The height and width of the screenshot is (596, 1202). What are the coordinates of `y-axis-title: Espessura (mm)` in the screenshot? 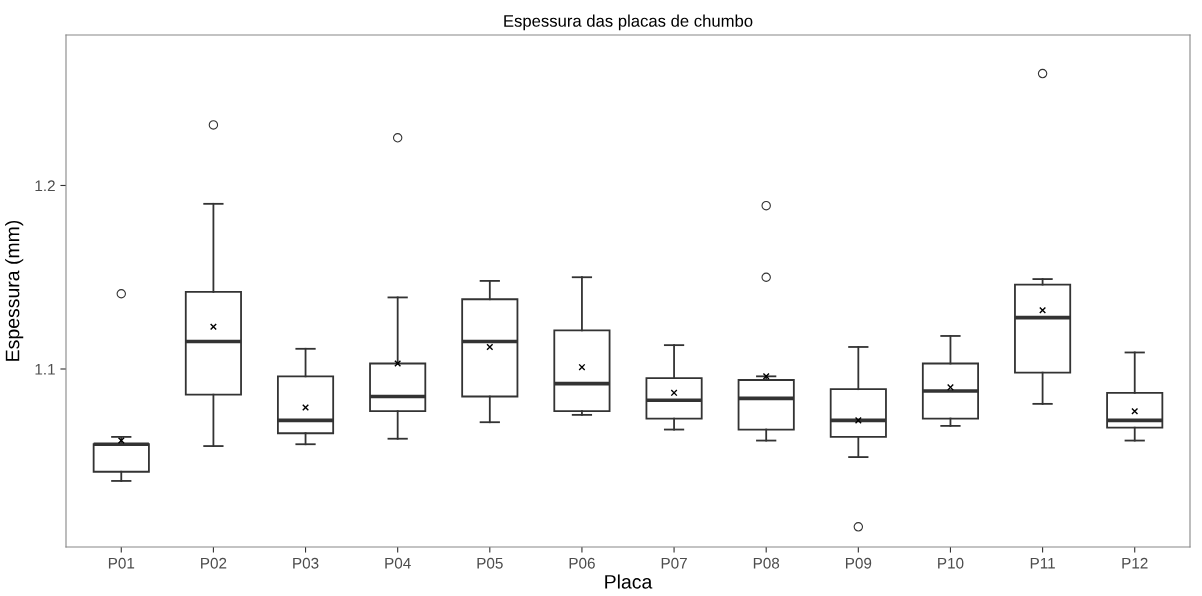 It's located at (14, 290).